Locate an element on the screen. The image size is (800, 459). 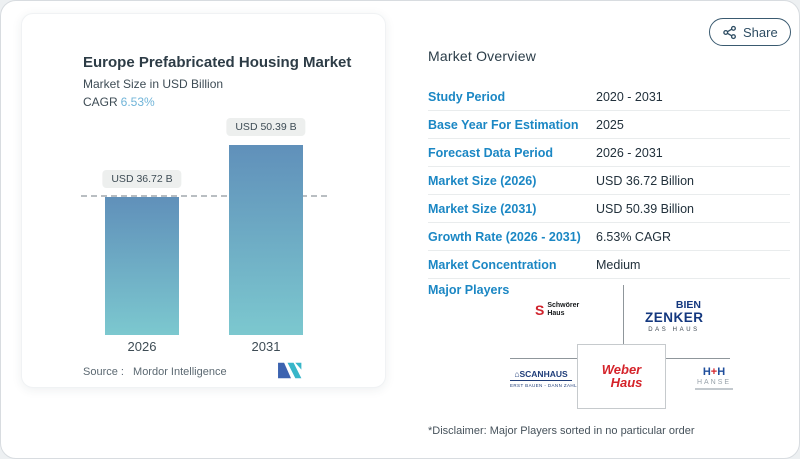
row-value: 2020 - 2031 is located at coordinates (629, 96).